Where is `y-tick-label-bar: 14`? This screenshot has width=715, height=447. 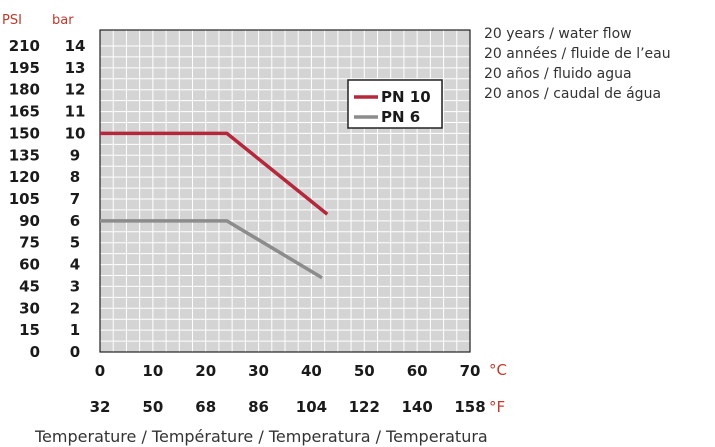
y-tick-label-bar: 14 is located at coordinates (75, 46).